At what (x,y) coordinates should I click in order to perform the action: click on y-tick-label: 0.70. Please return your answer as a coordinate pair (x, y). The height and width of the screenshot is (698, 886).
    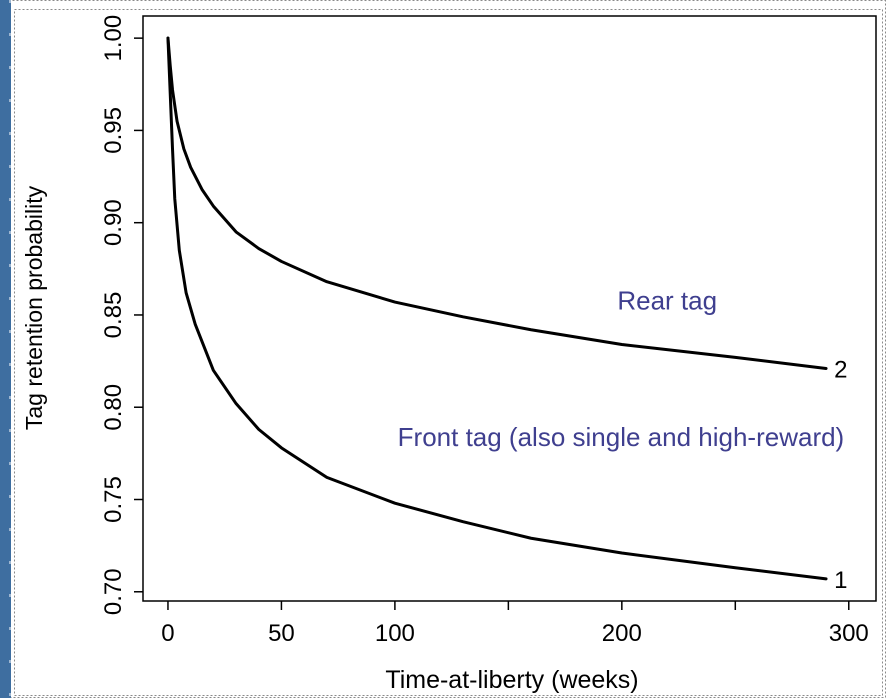
    Looking at the image, I should click on (113, 591).